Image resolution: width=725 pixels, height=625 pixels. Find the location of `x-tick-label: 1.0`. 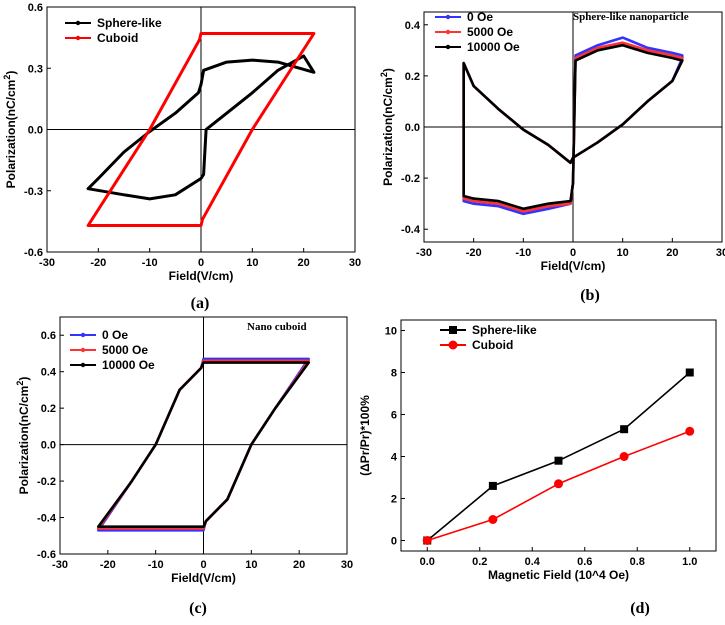

x-tick-label: 1.0 is located at coordinates (689, 562).